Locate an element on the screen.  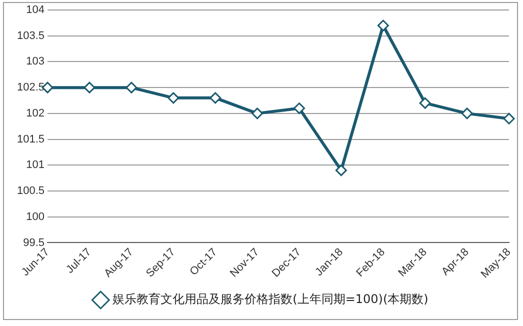
y-tick-label: 99.5 is located at coordinates (34, 242).